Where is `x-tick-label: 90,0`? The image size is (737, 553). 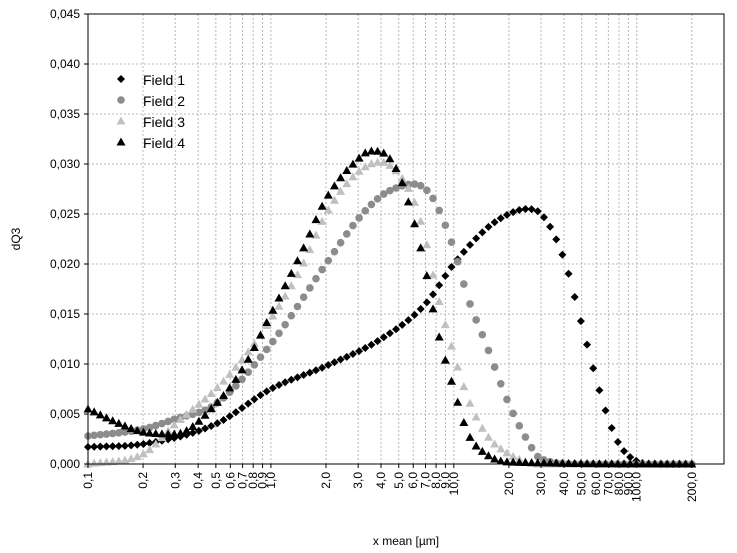
x-tick-label: 90,0 is located at coordinates (628, 484).